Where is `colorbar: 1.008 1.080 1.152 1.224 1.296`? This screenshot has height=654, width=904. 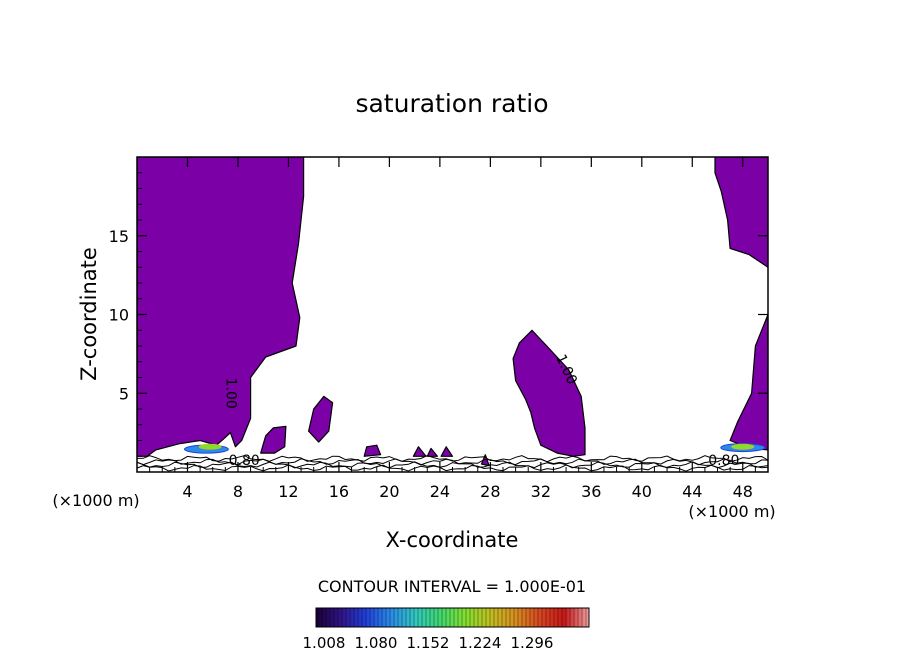
colorbar: 1.008 1.080 1.152 1.224 1.296 is located at coordinates (446, 629).